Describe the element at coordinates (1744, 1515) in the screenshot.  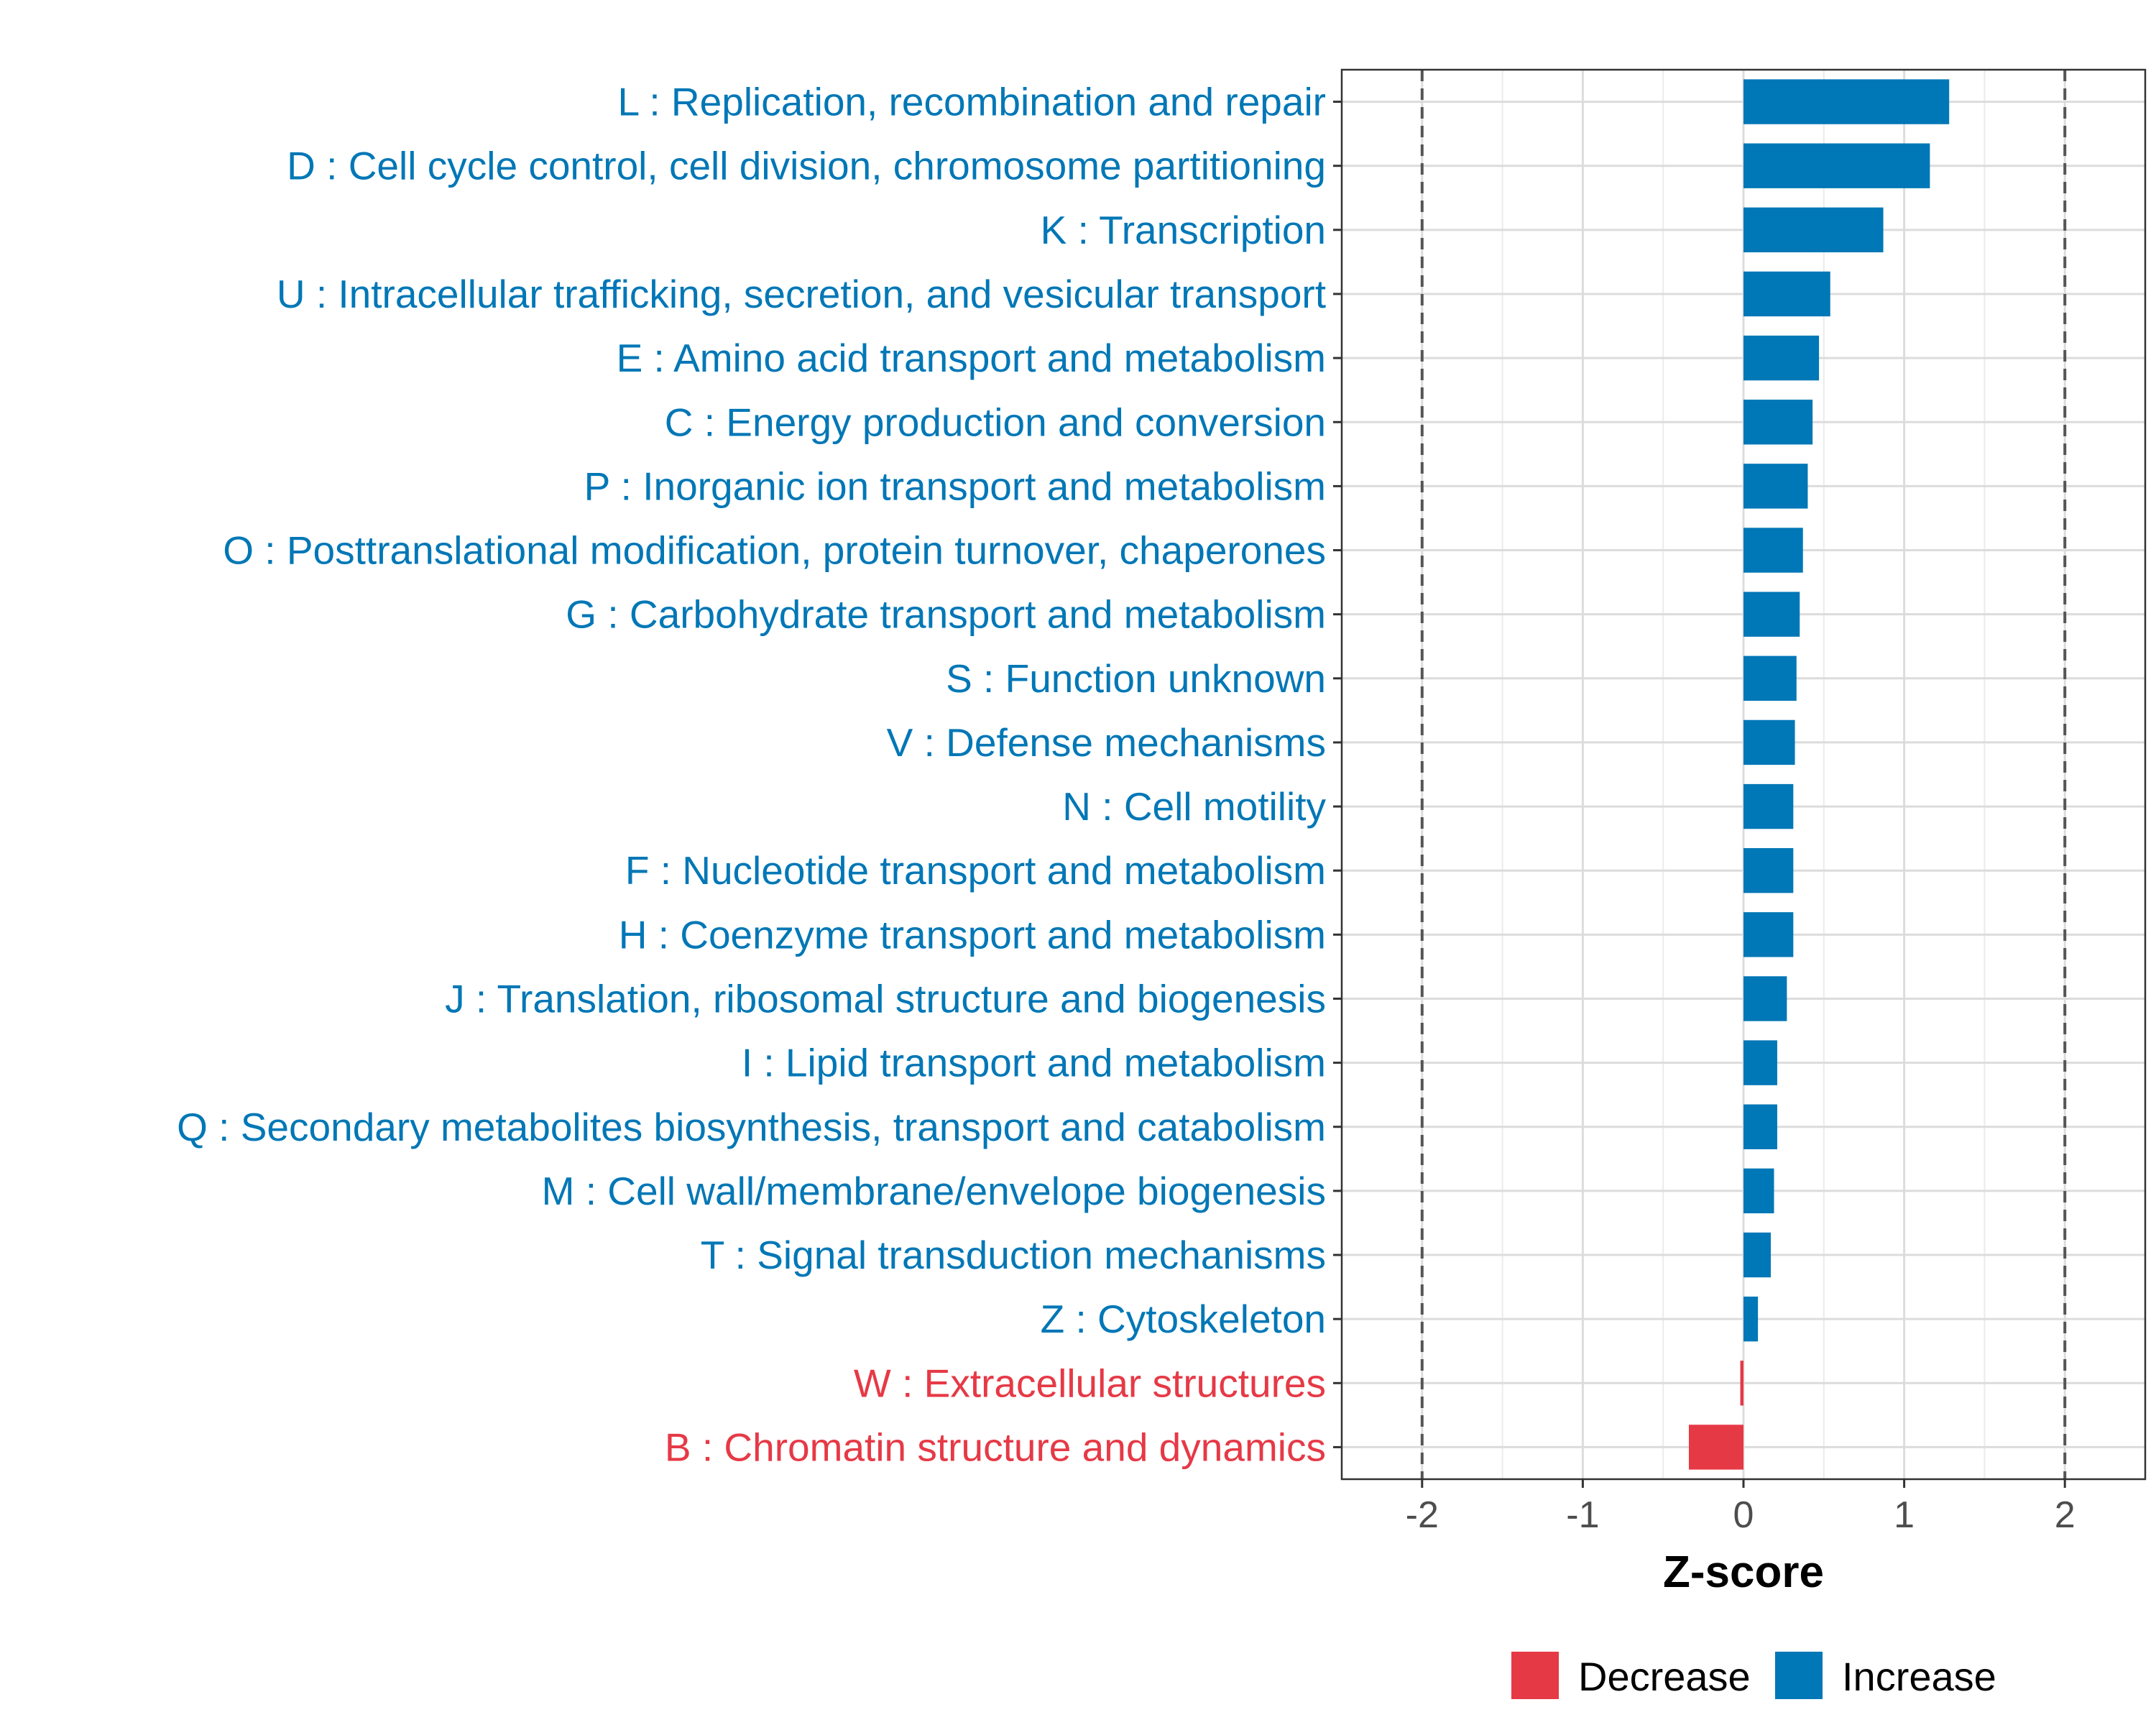
I see `x-tick-label: 0` at that location.